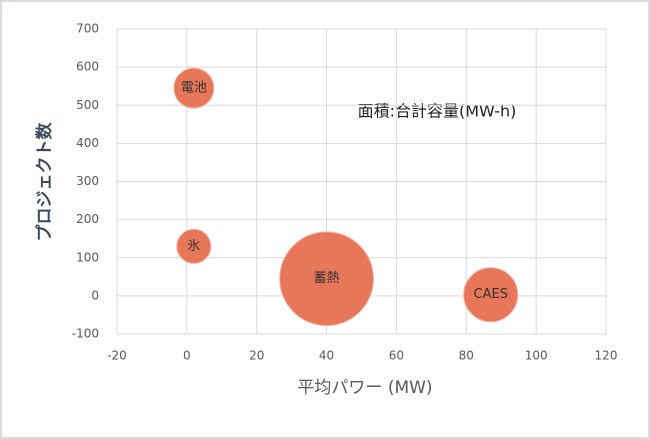 This screenshot has width=650, height=439. I want to click on y-tick-label: -100, so click(85, 334).